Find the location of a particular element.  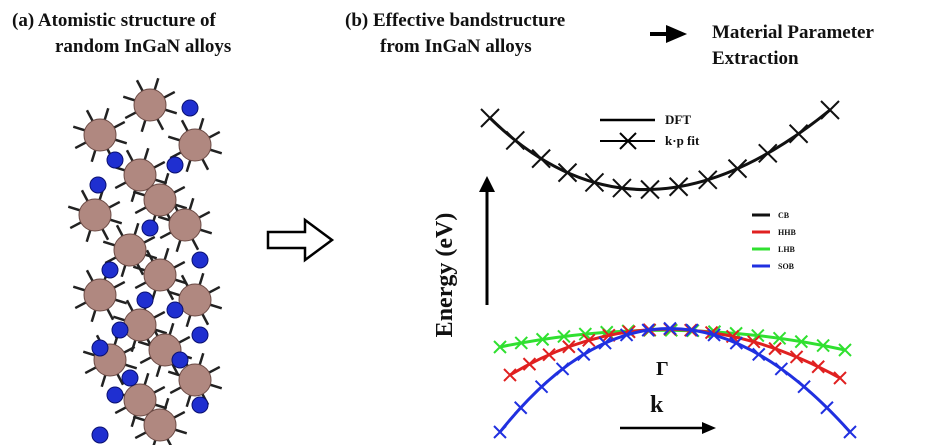

panel-c-title: Extraction is located at coordinates (755, 58).